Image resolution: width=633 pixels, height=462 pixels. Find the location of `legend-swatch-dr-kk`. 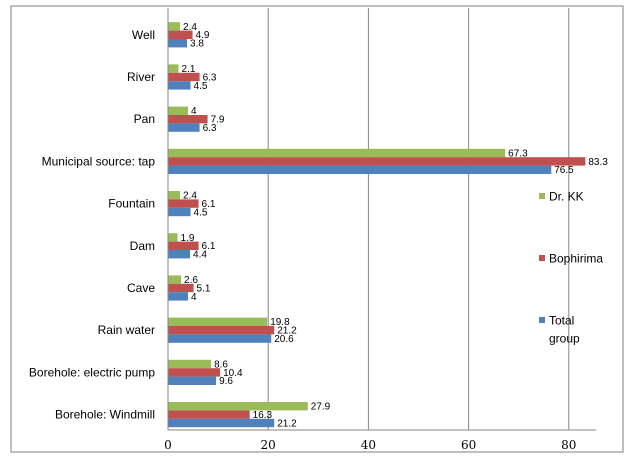

legend-swatch-dr-kk is located at coordinates (542, 196).